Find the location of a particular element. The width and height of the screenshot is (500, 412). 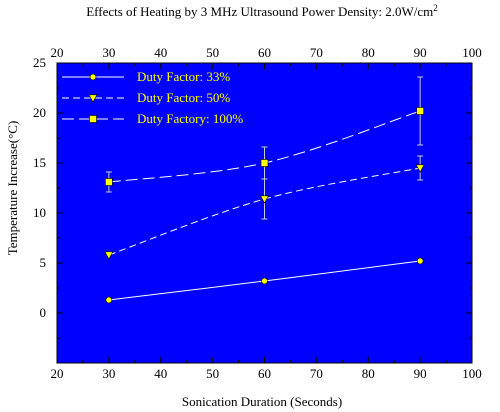

y-axis-label: Temperature Increase(°C) is located at coordinates (12, 188).